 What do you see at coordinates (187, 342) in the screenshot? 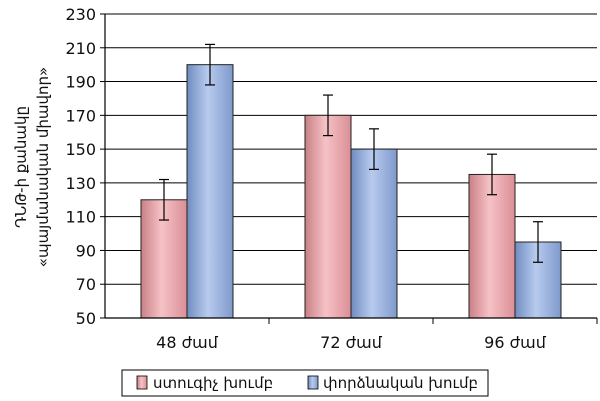
I see `x-category-label: 48 ժամ` at bounding box center [187, 342].